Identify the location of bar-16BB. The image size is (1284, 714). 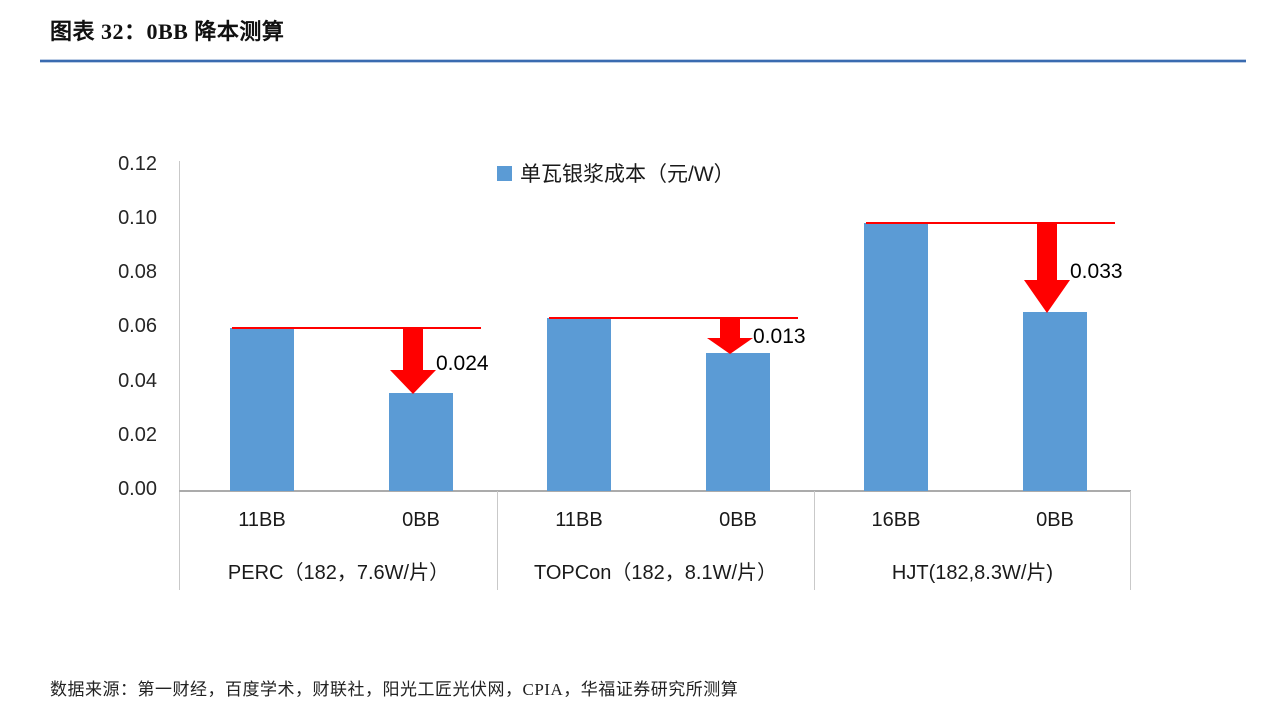
(896, 356).